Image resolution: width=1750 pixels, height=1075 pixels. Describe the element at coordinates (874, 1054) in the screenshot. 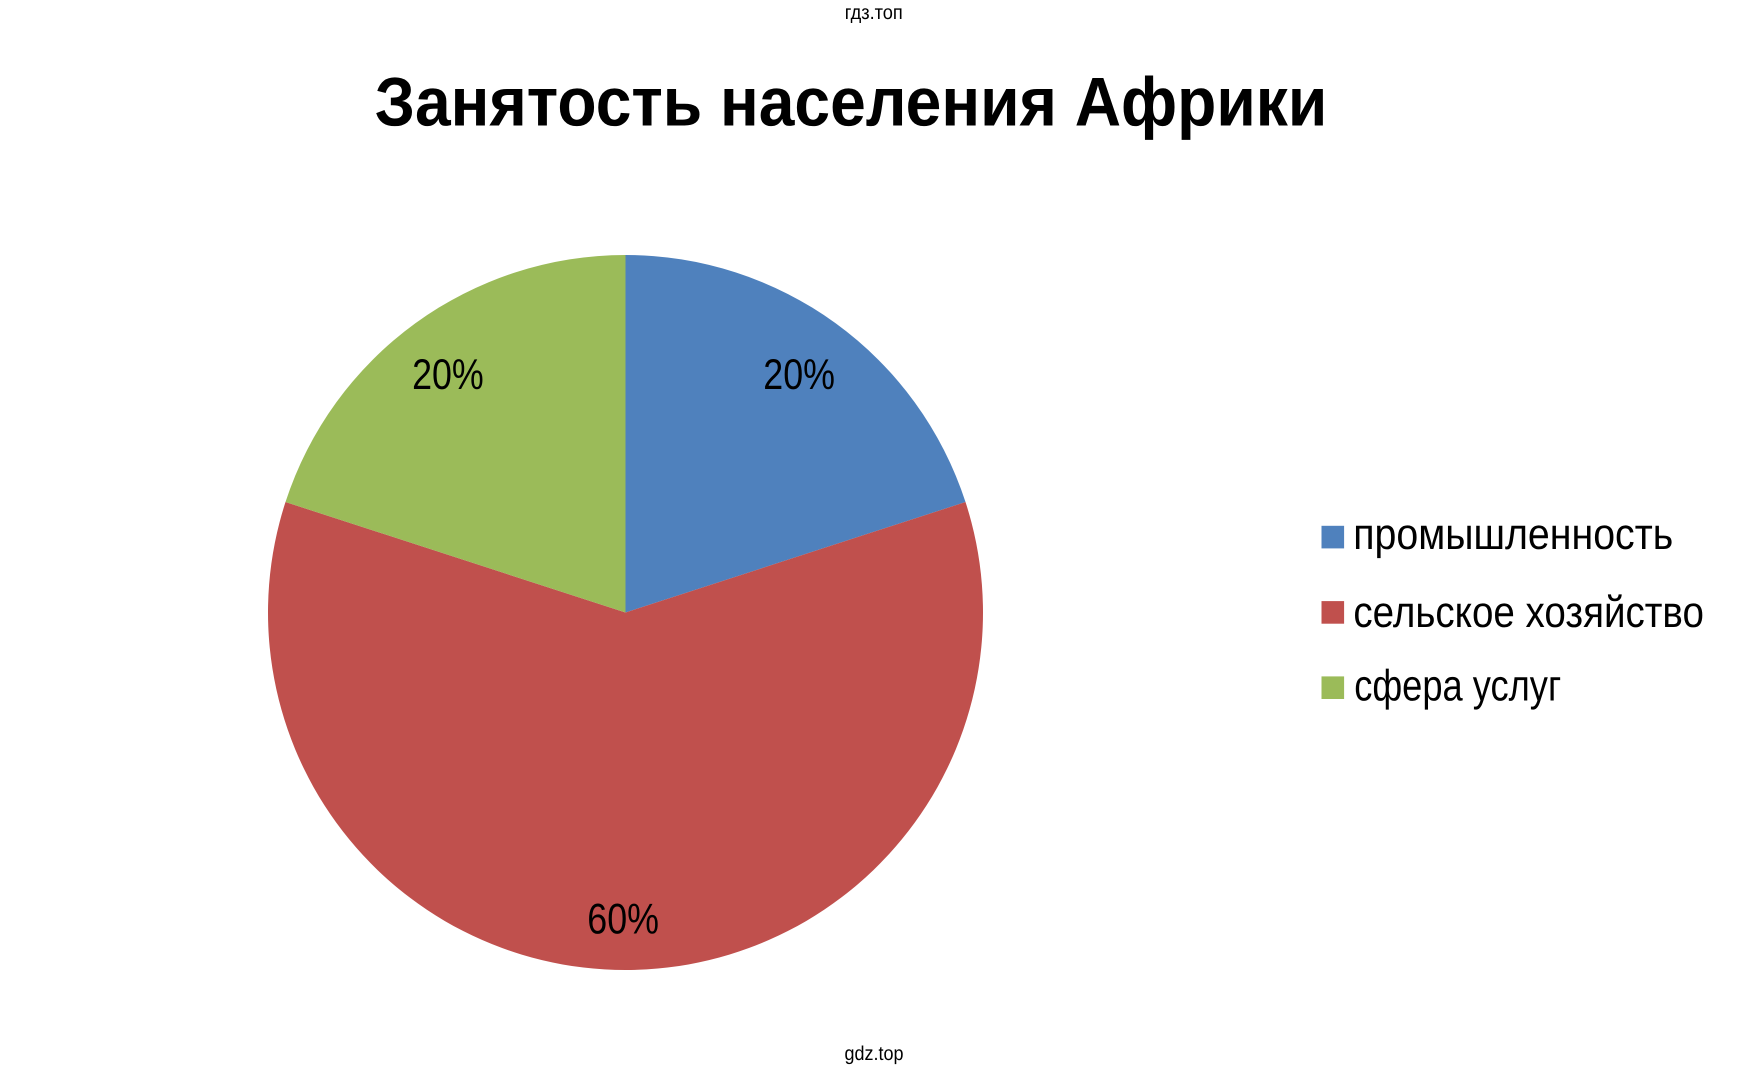

I see `svg-text: gdz.top` at that location.